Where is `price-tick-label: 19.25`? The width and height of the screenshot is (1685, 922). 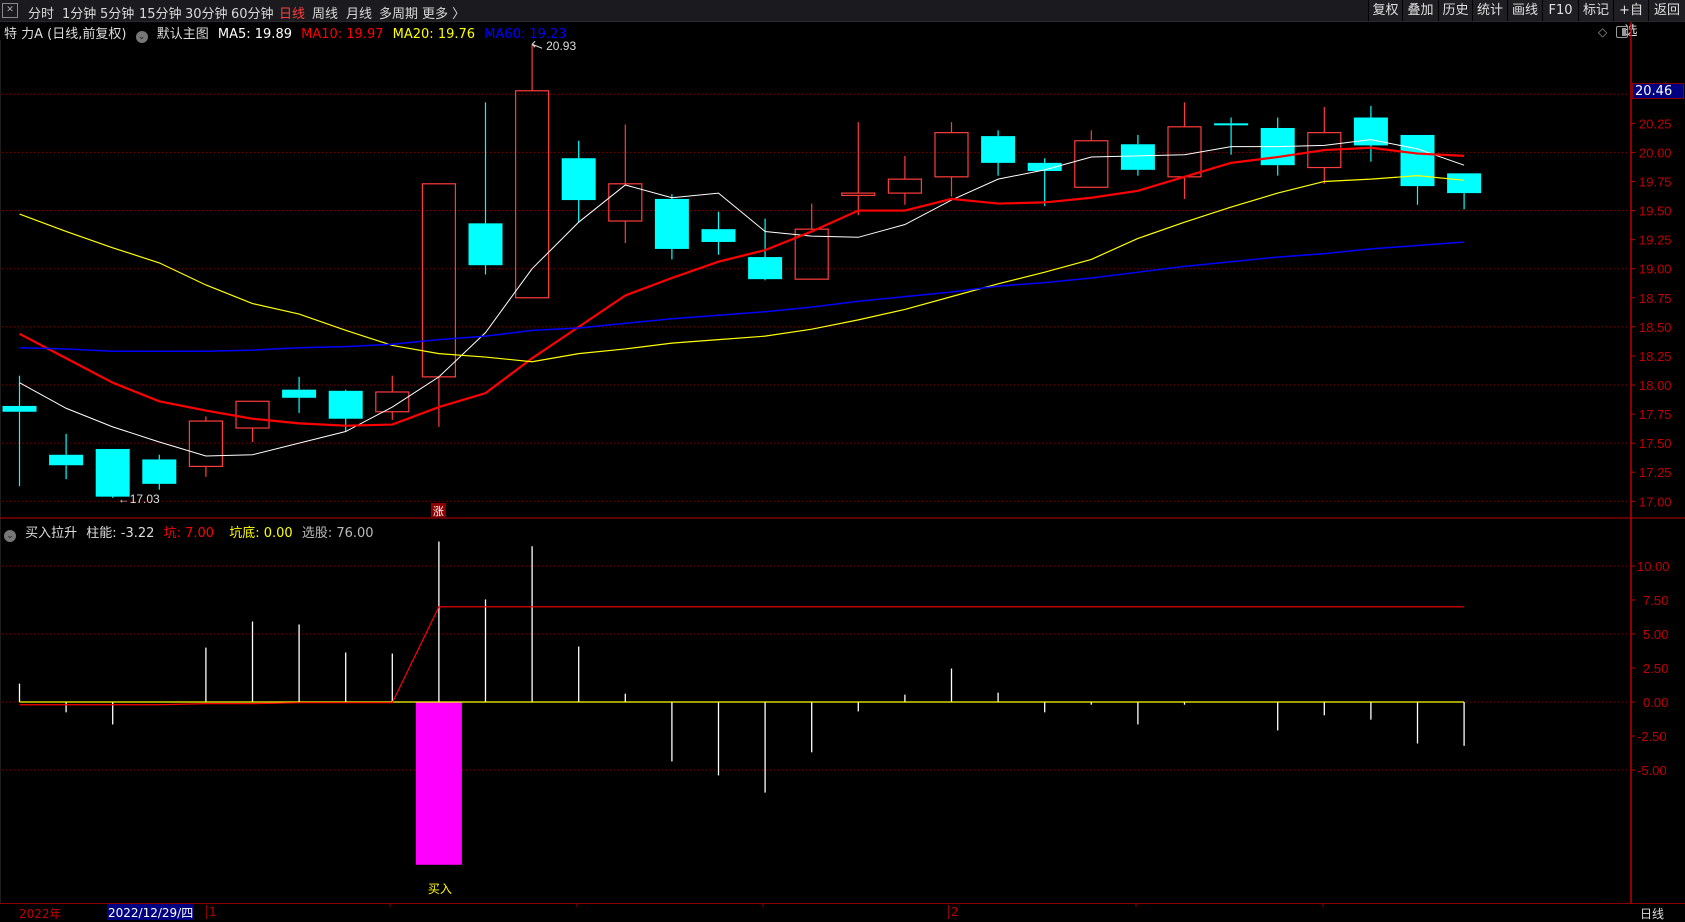 price-tick-label: 19.25 is located at coordinates (1655, 240).